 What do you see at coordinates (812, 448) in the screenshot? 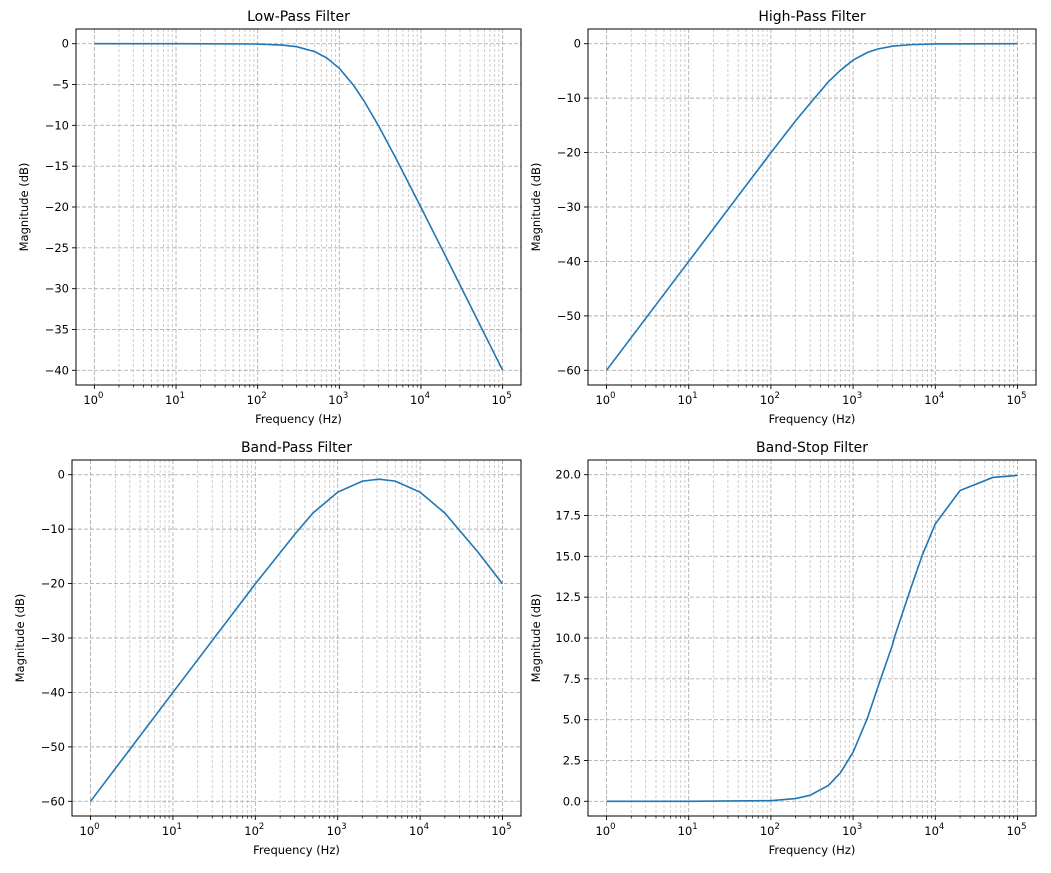
I see `chart-title: Band-Stop Filter` at bounding box center [812, 448].